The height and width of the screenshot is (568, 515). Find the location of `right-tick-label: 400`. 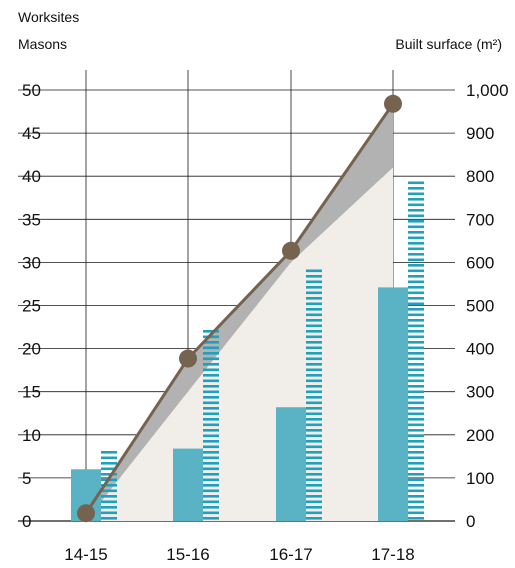

right-tick-label: 400 is located at coordinates (480, 349).